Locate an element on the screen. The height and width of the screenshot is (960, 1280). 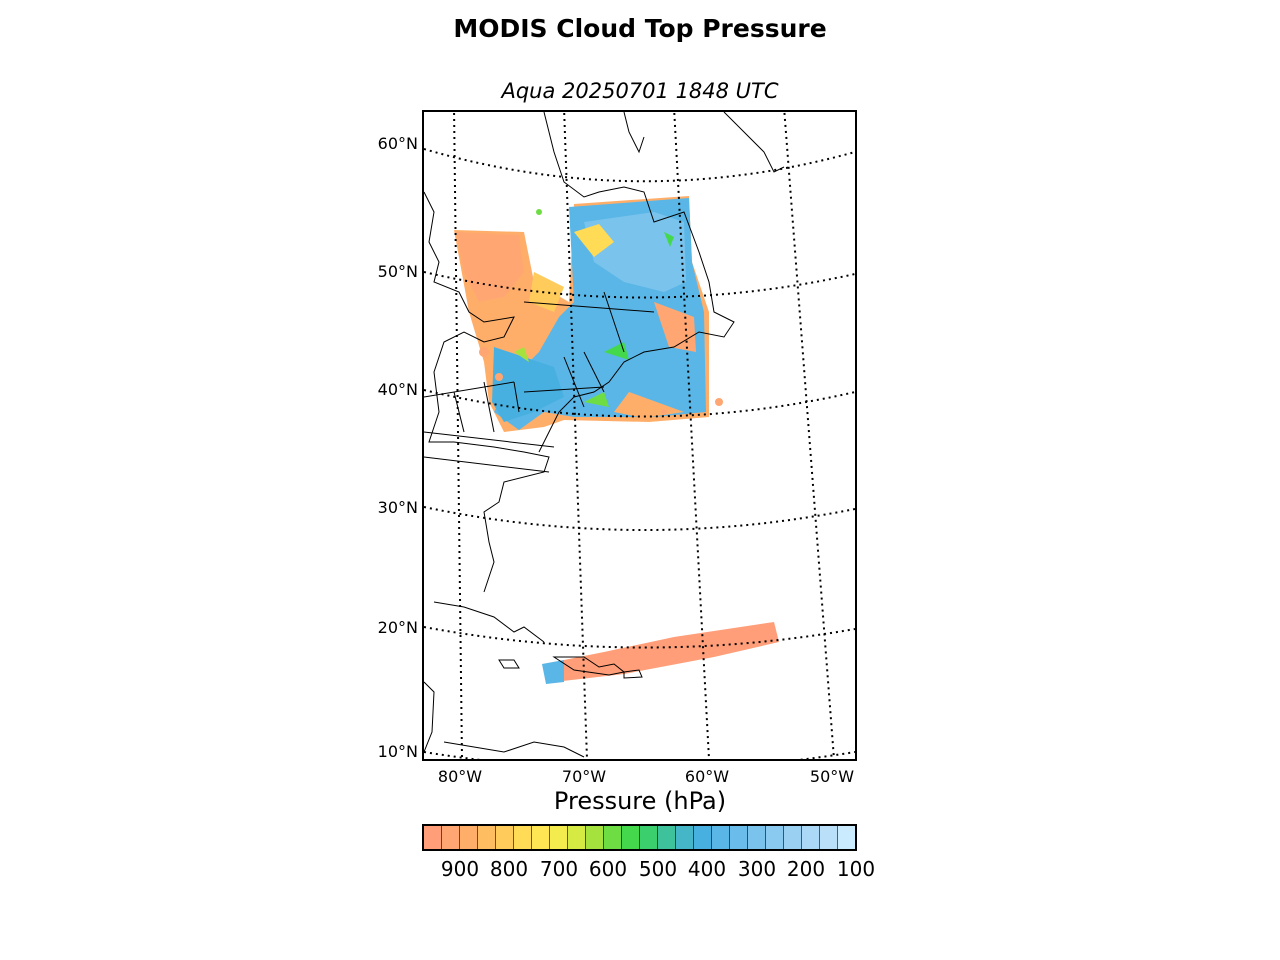
lon-label-60w: 60°W is located at coordinates (707, 776).